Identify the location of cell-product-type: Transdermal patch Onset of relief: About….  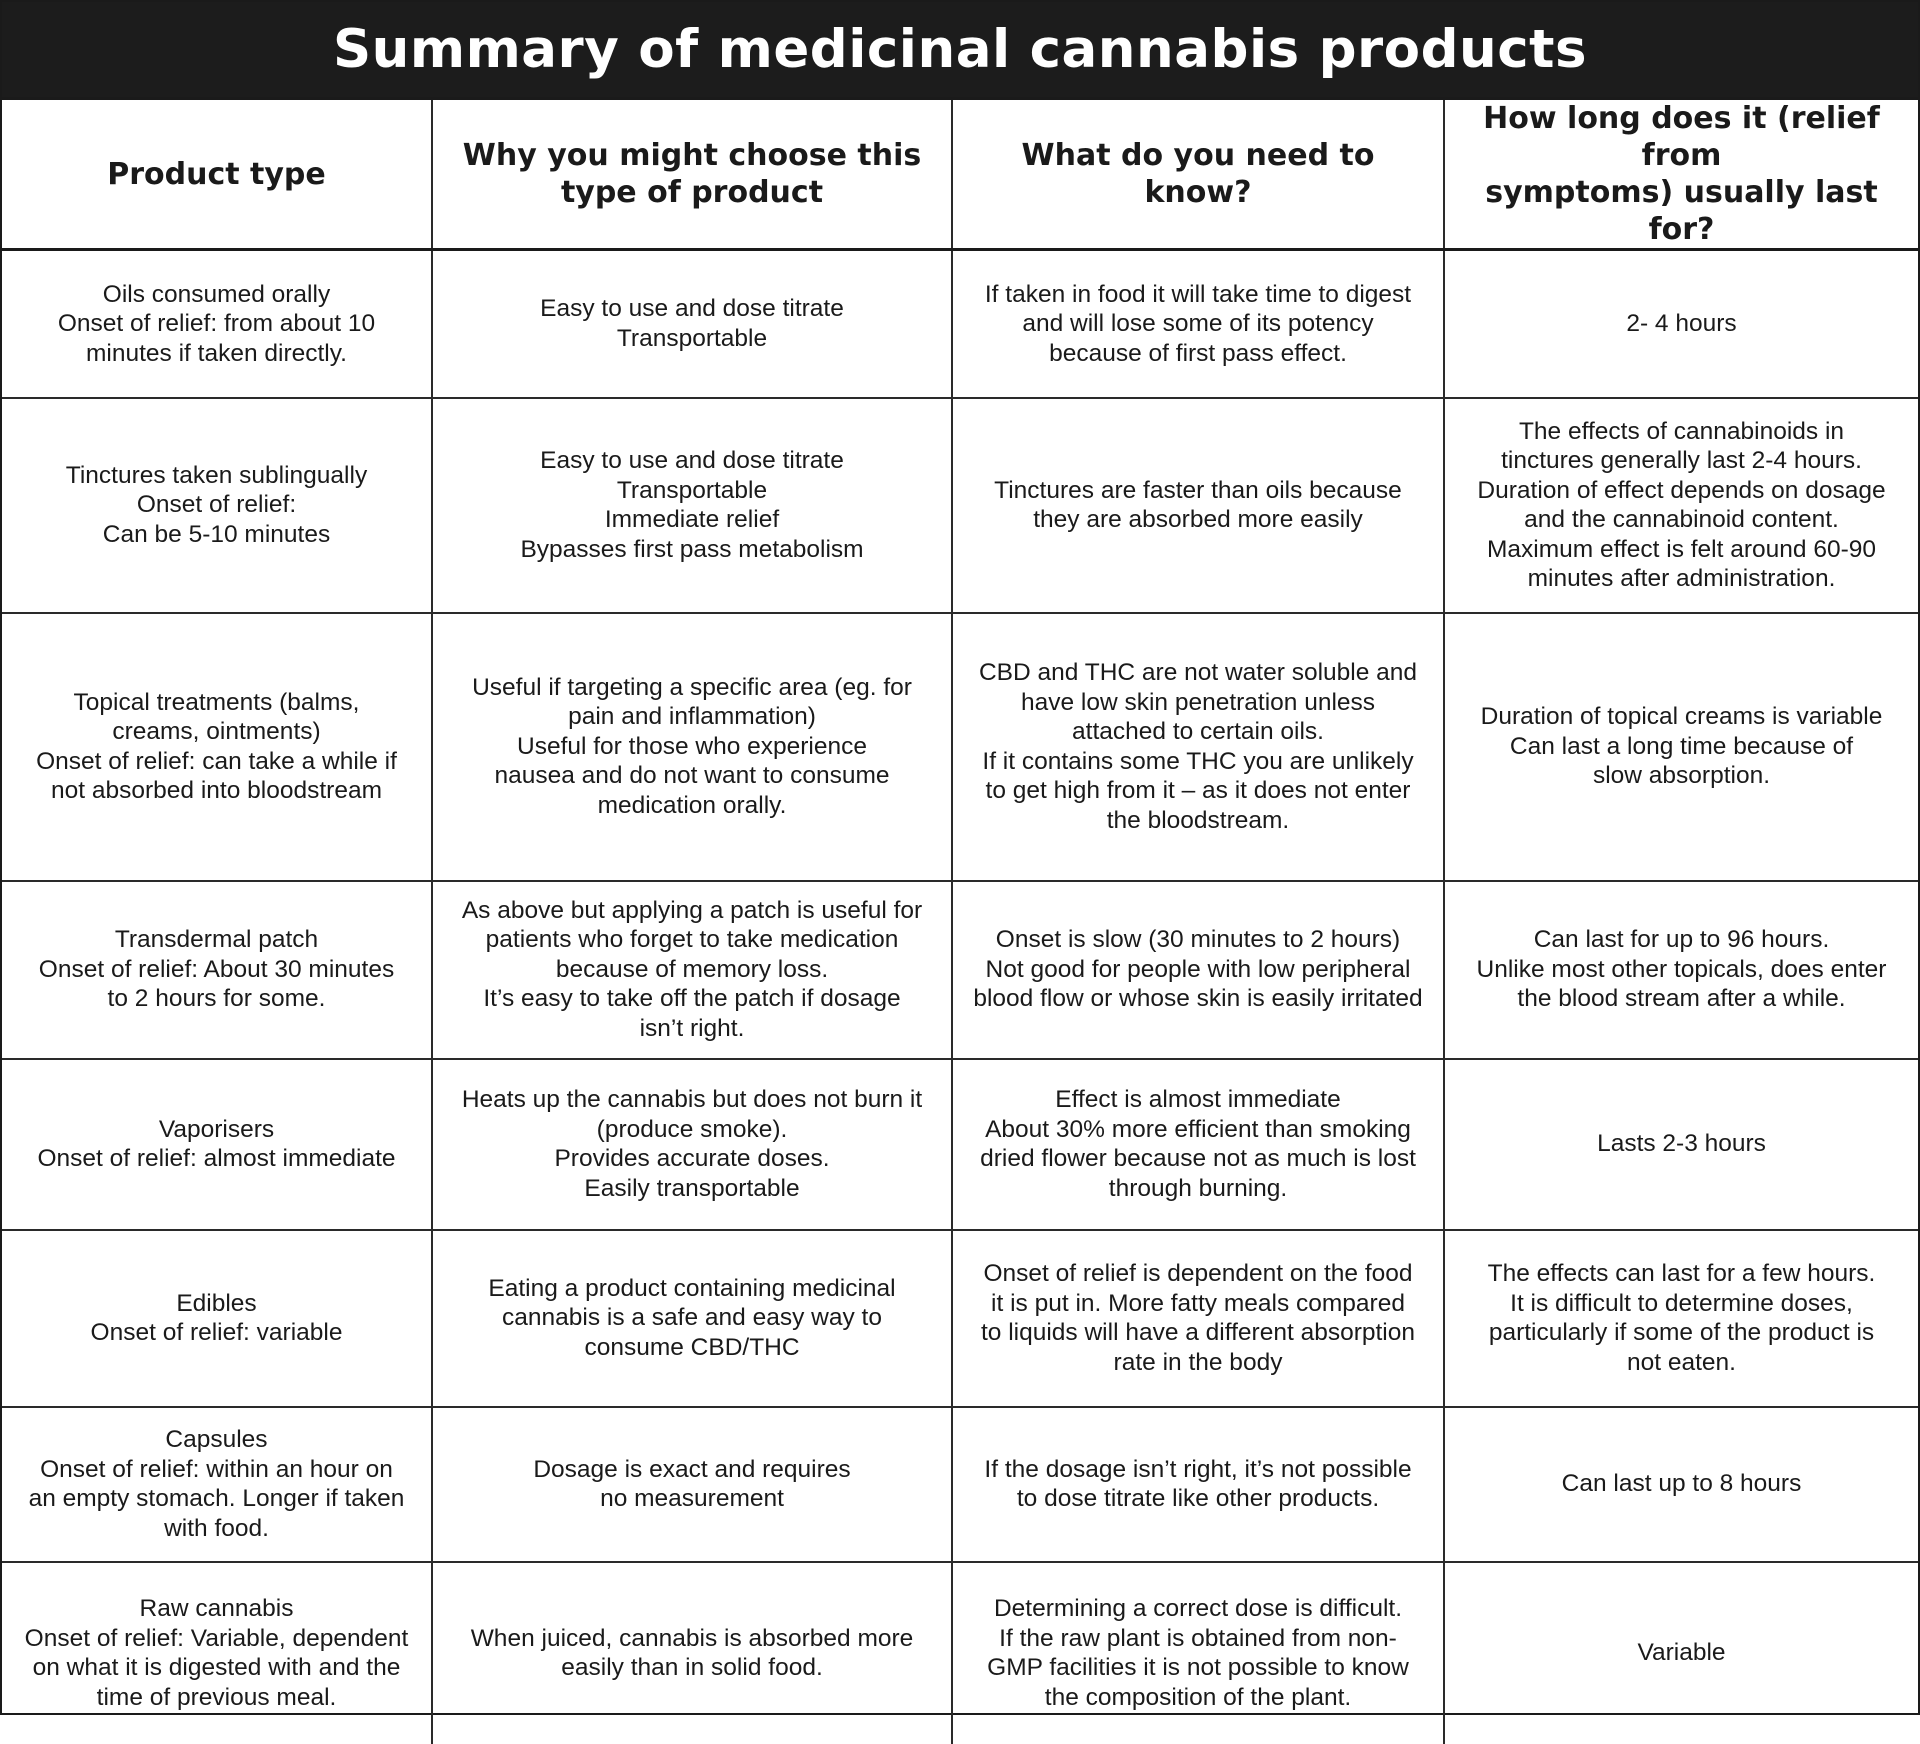
(217, 970).